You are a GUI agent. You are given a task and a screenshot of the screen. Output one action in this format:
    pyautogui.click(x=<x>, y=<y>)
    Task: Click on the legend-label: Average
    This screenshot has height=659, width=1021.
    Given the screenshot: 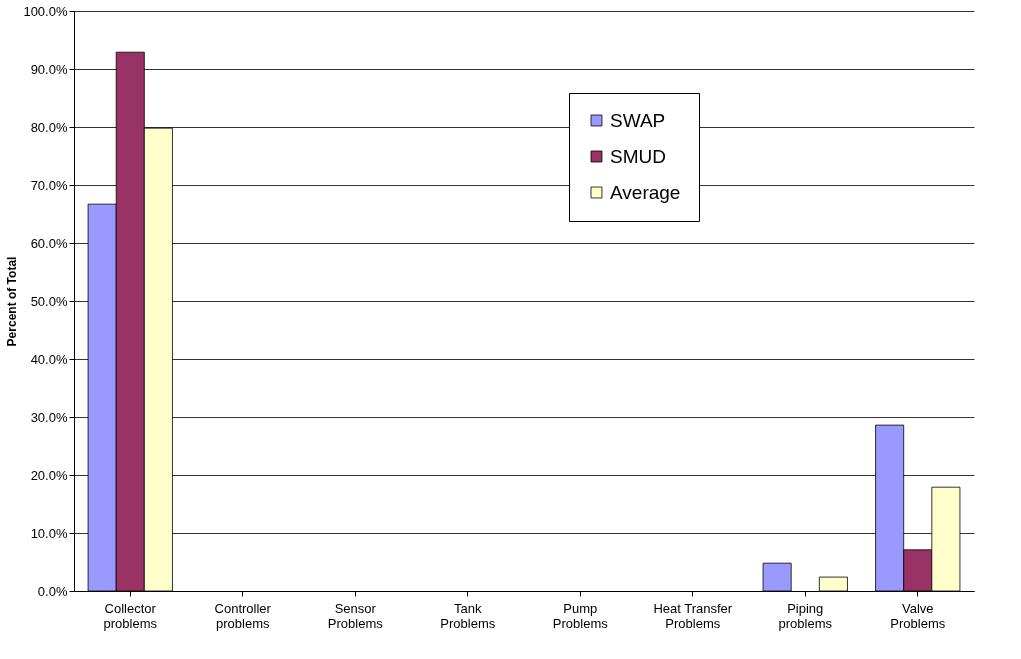 What is the action you would take?
    pyautogui.click(x=645, y=192)
    